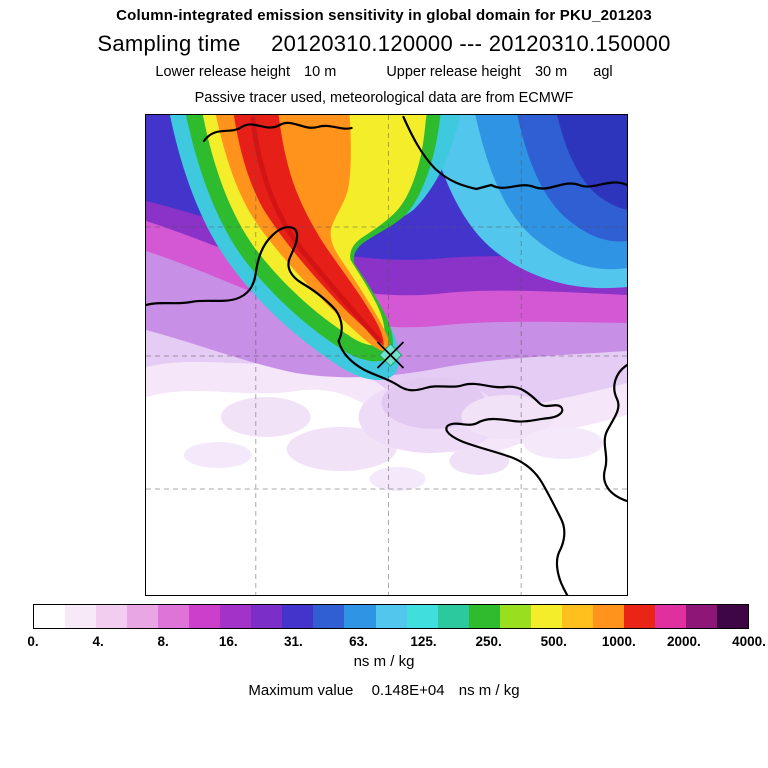  I want to click on colorbar-tick-label: 500., so click(553, 641).